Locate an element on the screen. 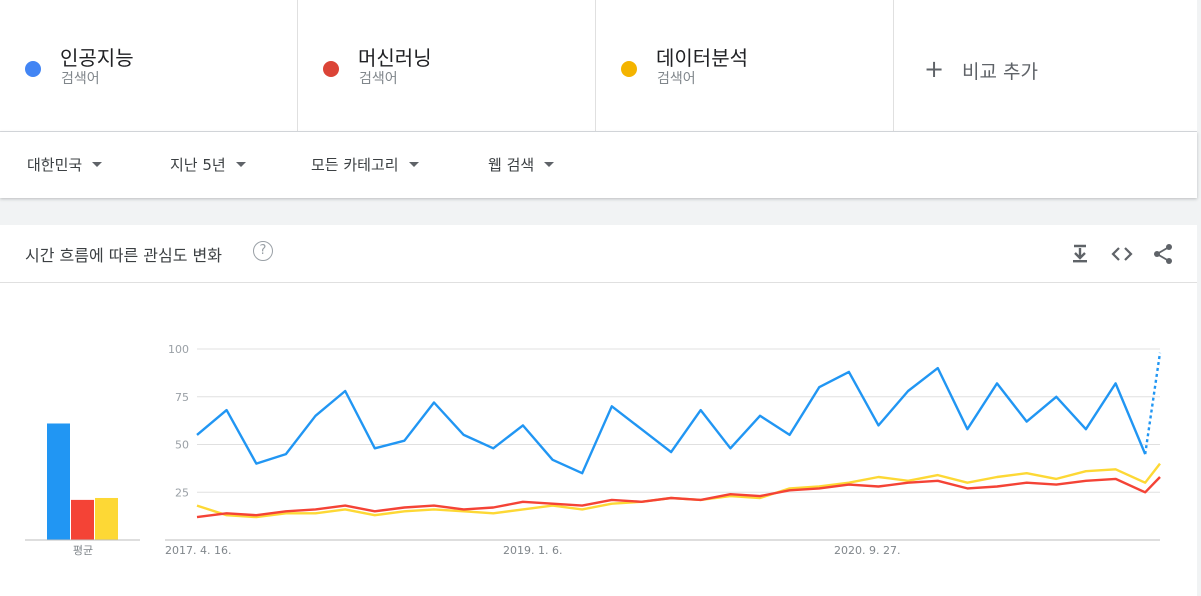  card-header: 시간 흐름에 따른 관심도 변화 ? is located at coordinates (598, 254).